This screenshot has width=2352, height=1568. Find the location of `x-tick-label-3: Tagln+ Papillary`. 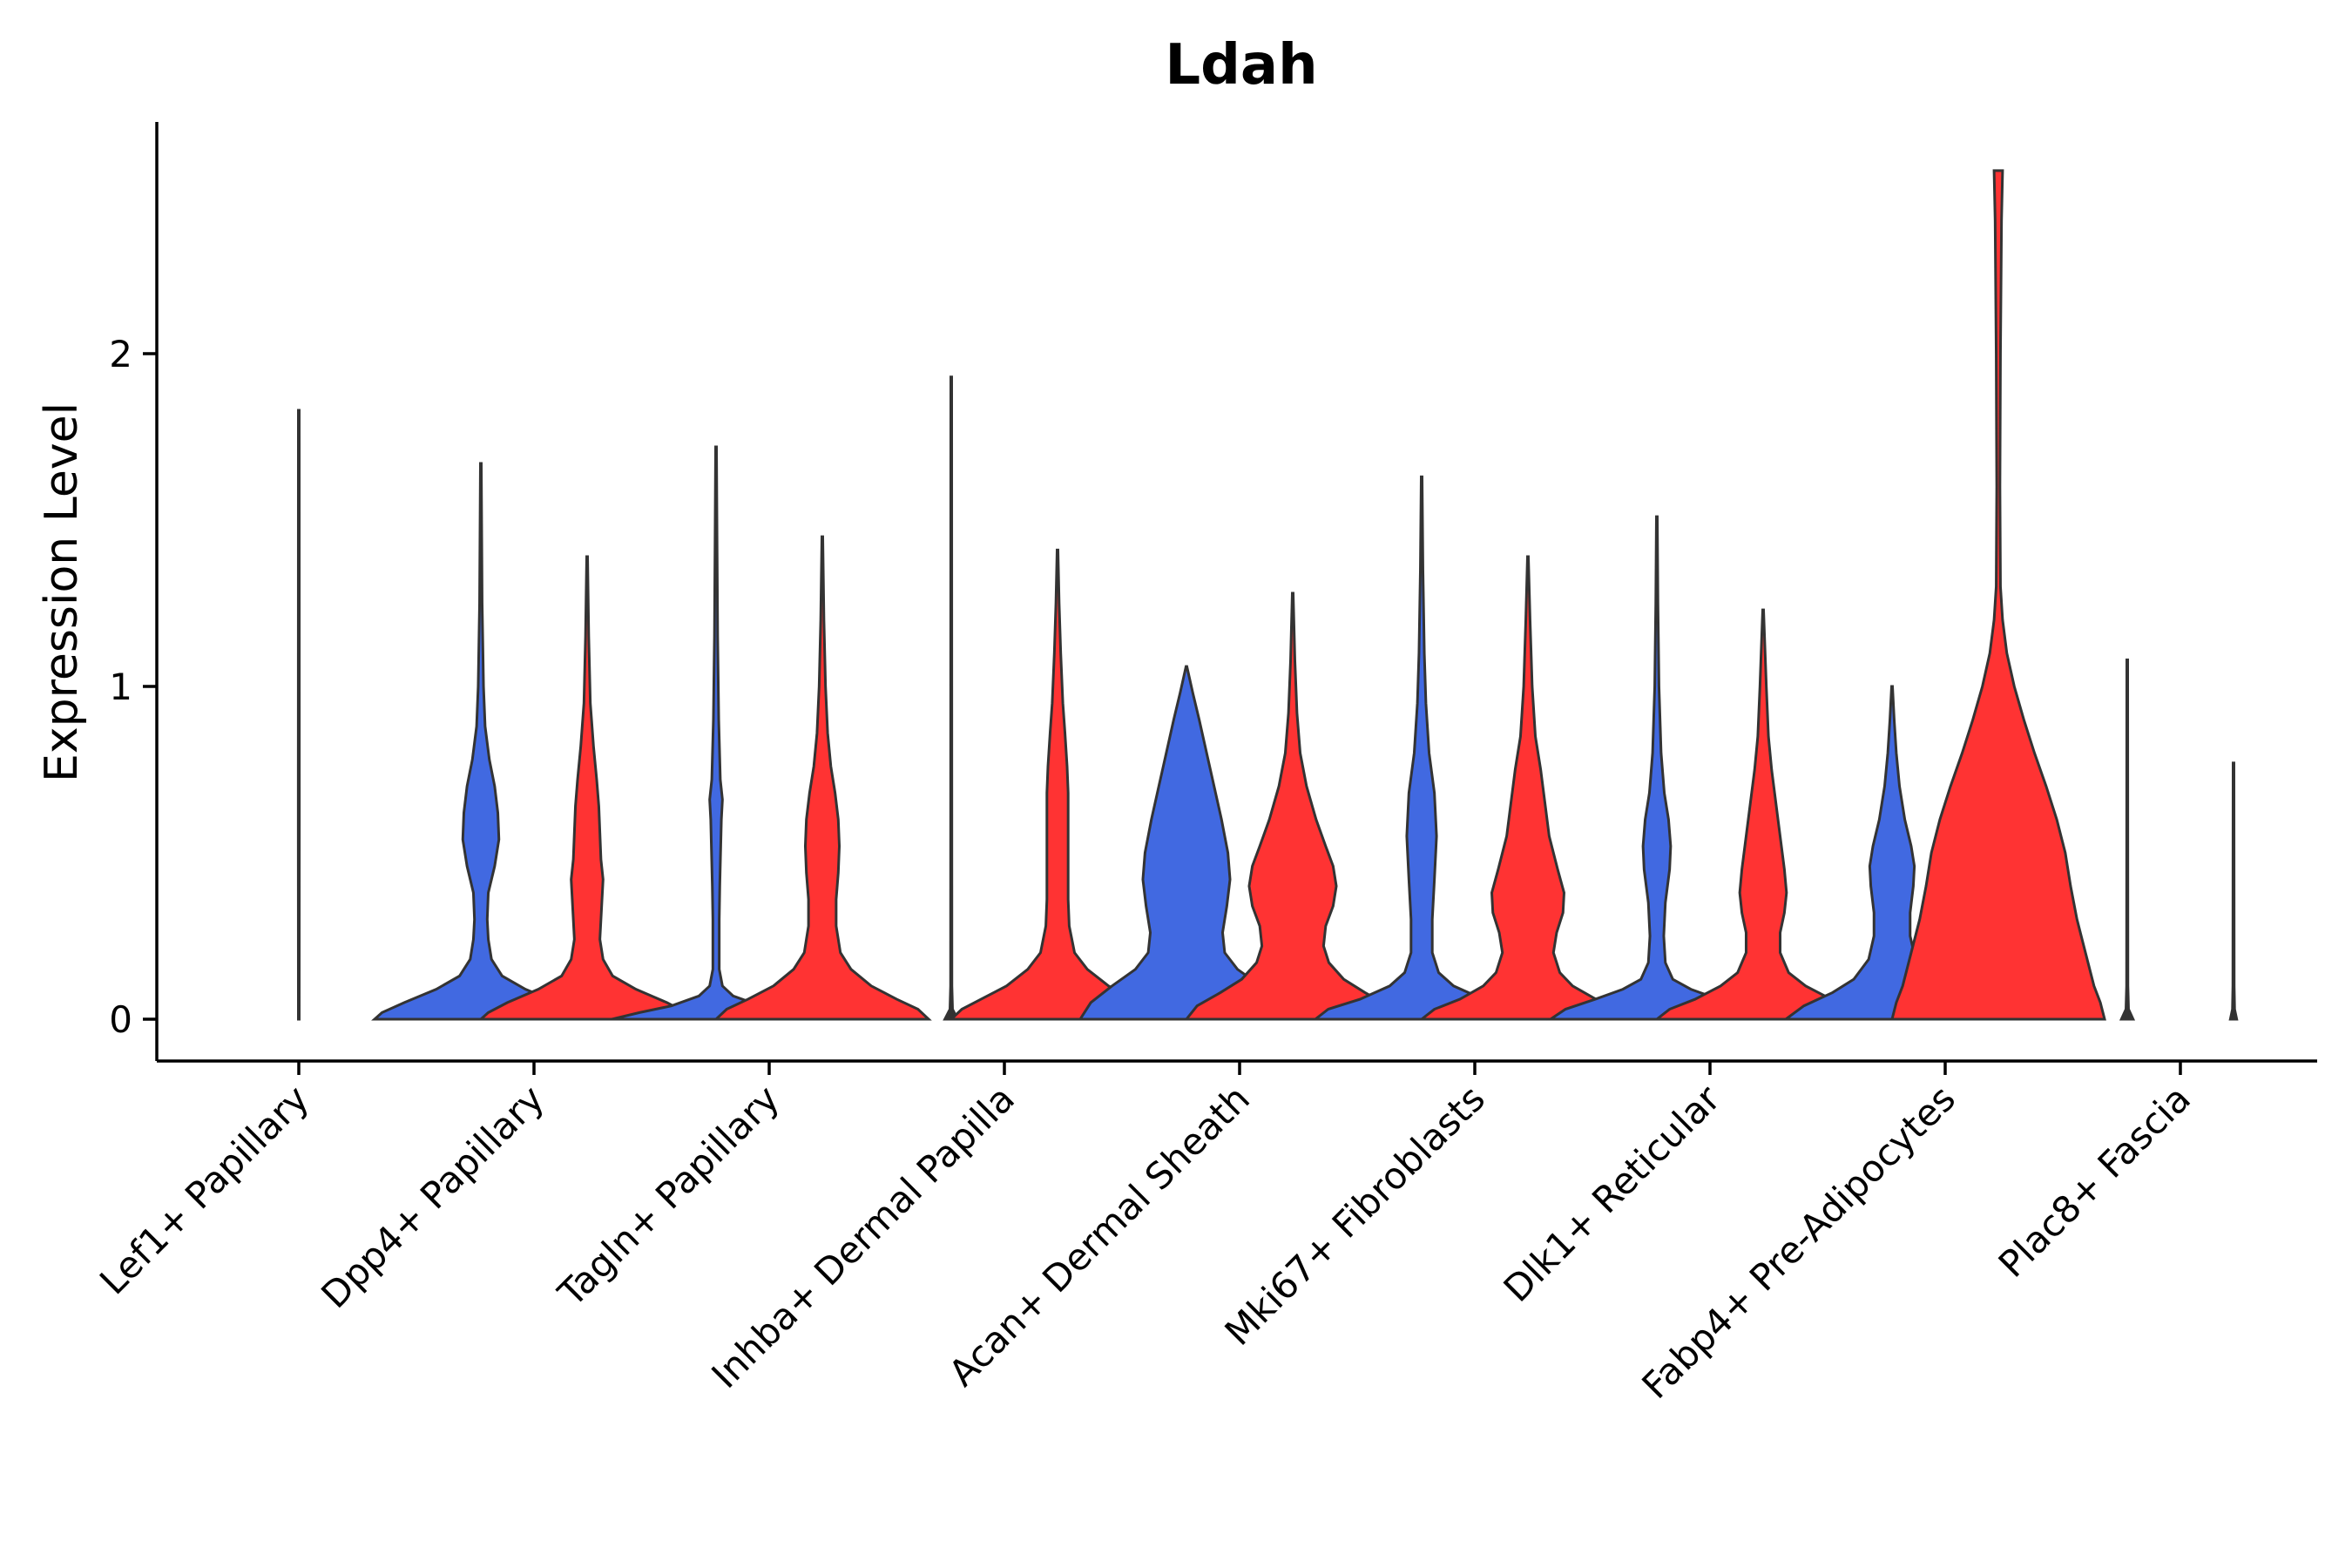

x-tick-label-3: Tagln+ Papillary is located at coordinates (668, 1196).